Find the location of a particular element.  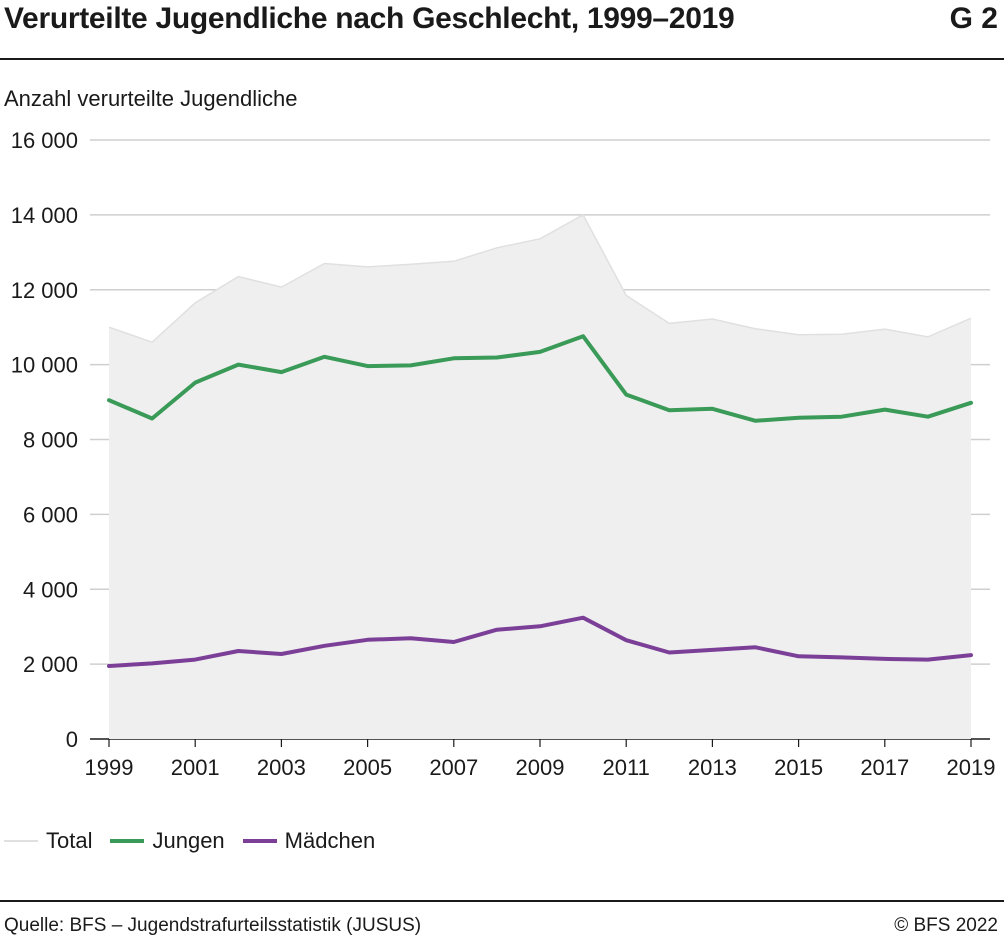

line-jungen is located at coordinates (540, 378).